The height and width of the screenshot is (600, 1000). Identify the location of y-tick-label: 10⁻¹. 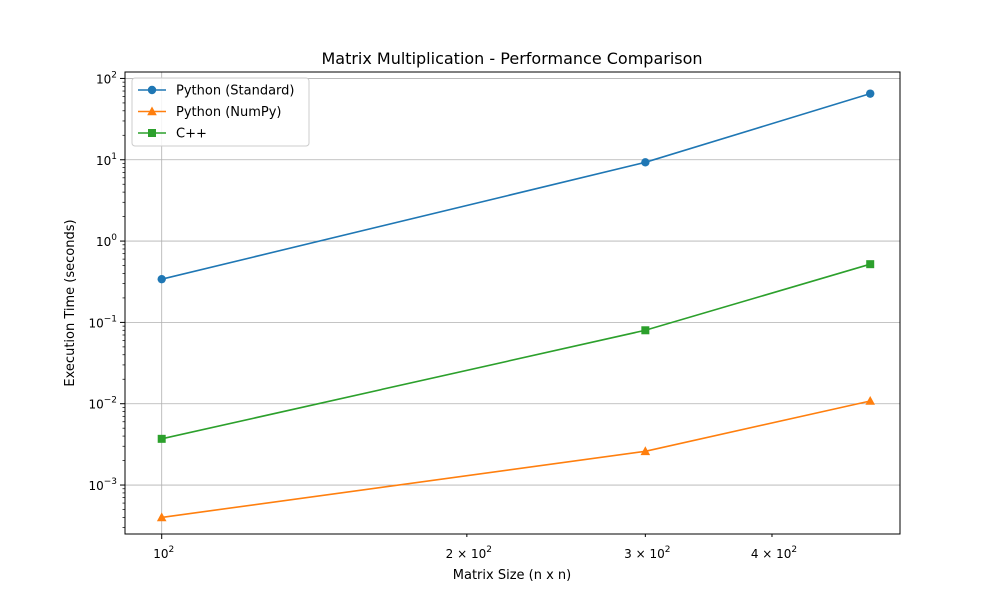
(102, 322).